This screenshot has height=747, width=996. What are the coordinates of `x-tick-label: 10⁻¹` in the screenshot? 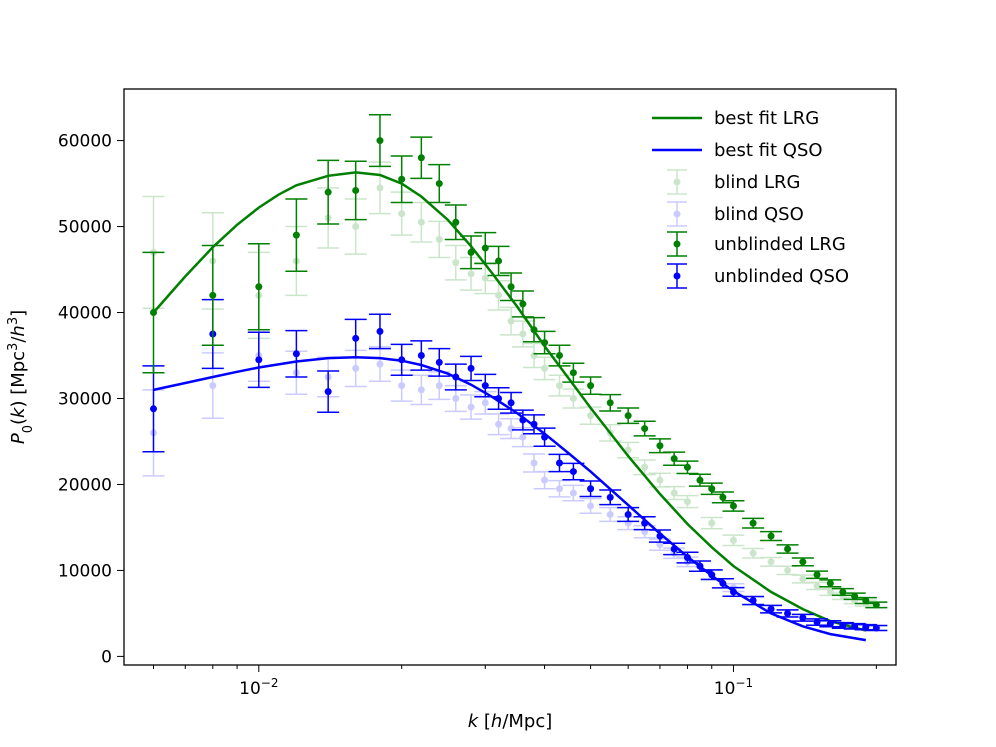 It's located at (733, 687).